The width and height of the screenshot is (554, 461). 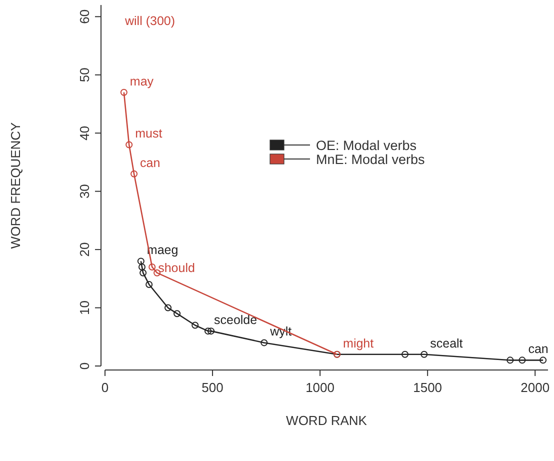 What do you see at coordinates (84, 191) in the screenshot?
I see `y-tick-label: 30` at bounding box center [84, 191].